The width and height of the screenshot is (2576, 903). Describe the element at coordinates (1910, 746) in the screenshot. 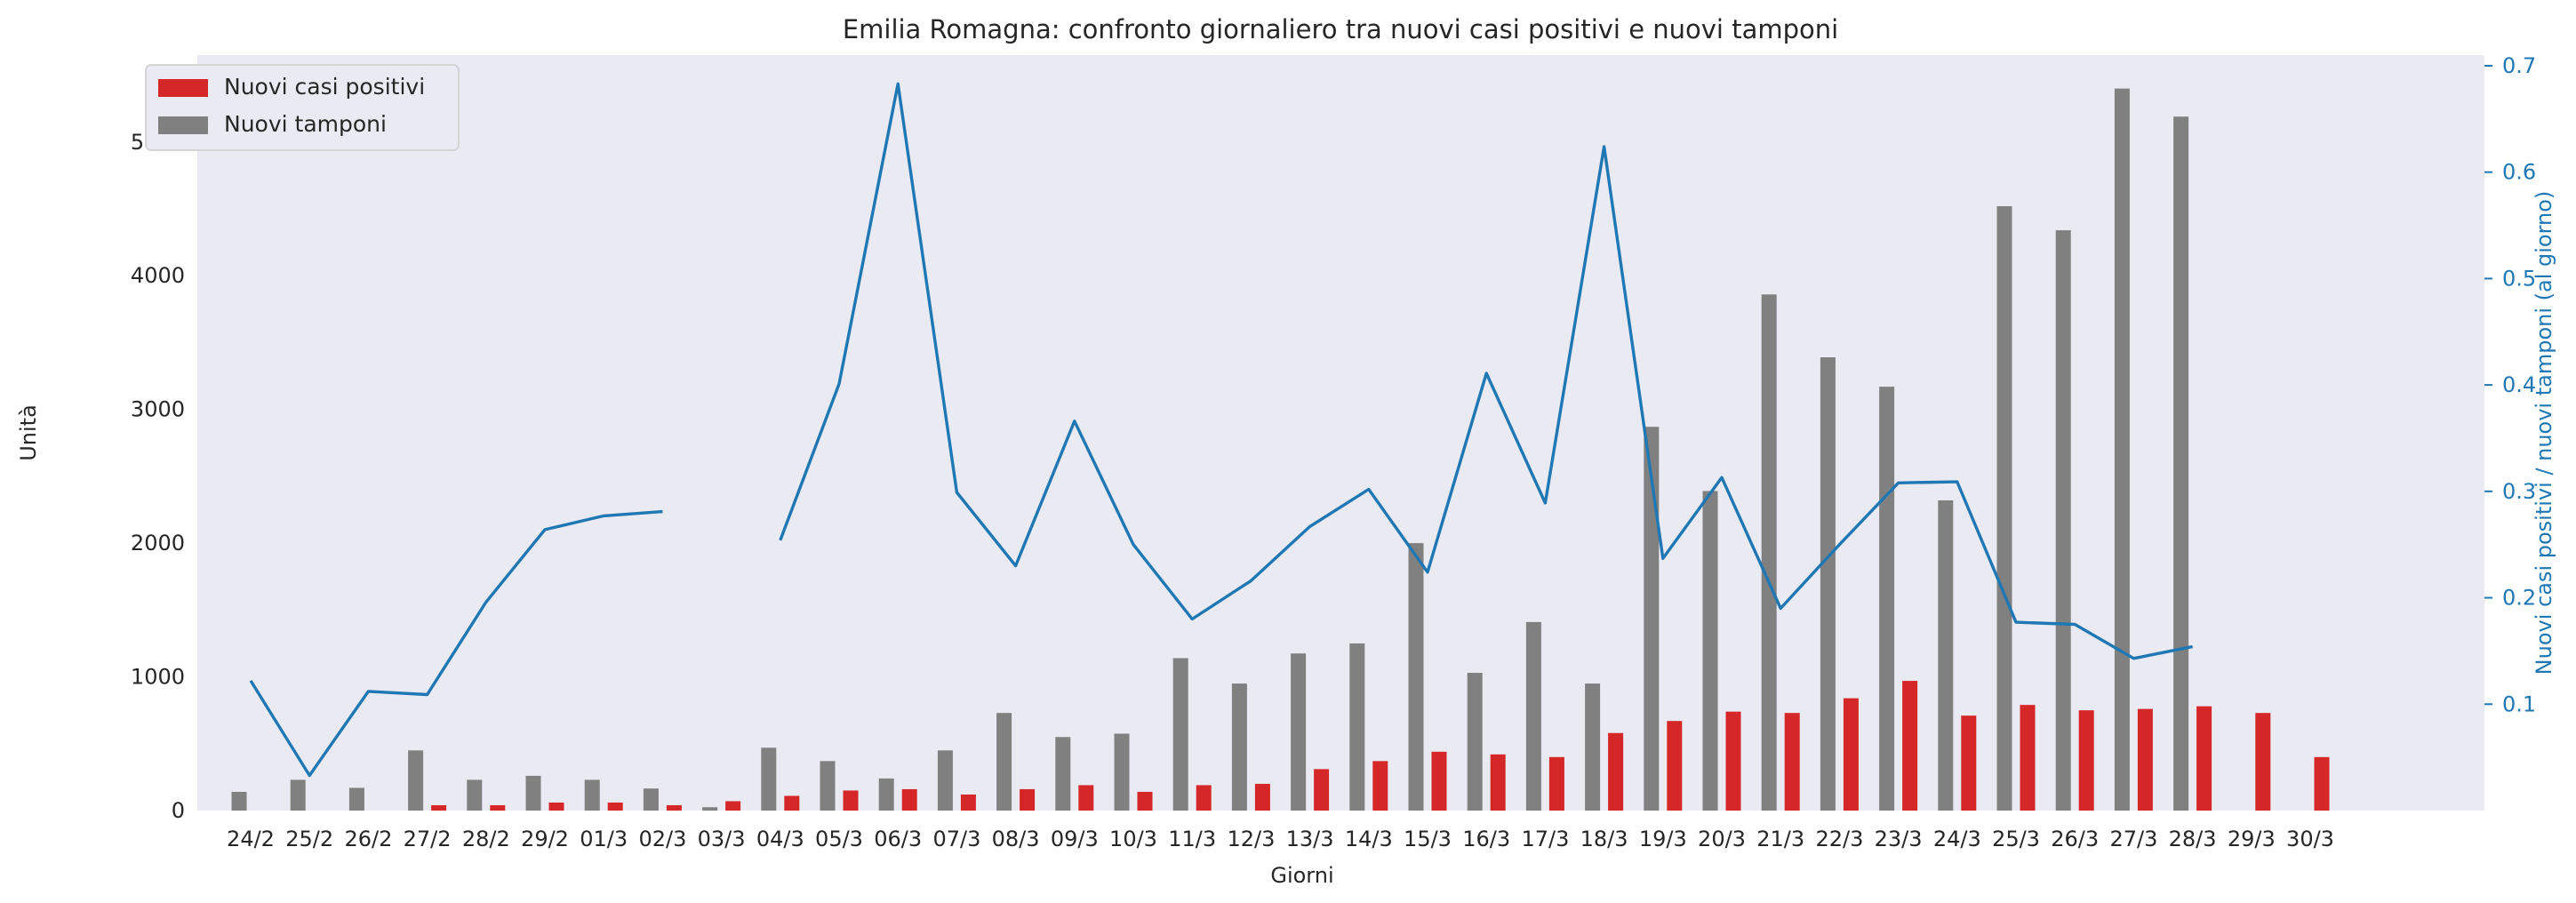

I see `bar-positivi-23/3` at that location.